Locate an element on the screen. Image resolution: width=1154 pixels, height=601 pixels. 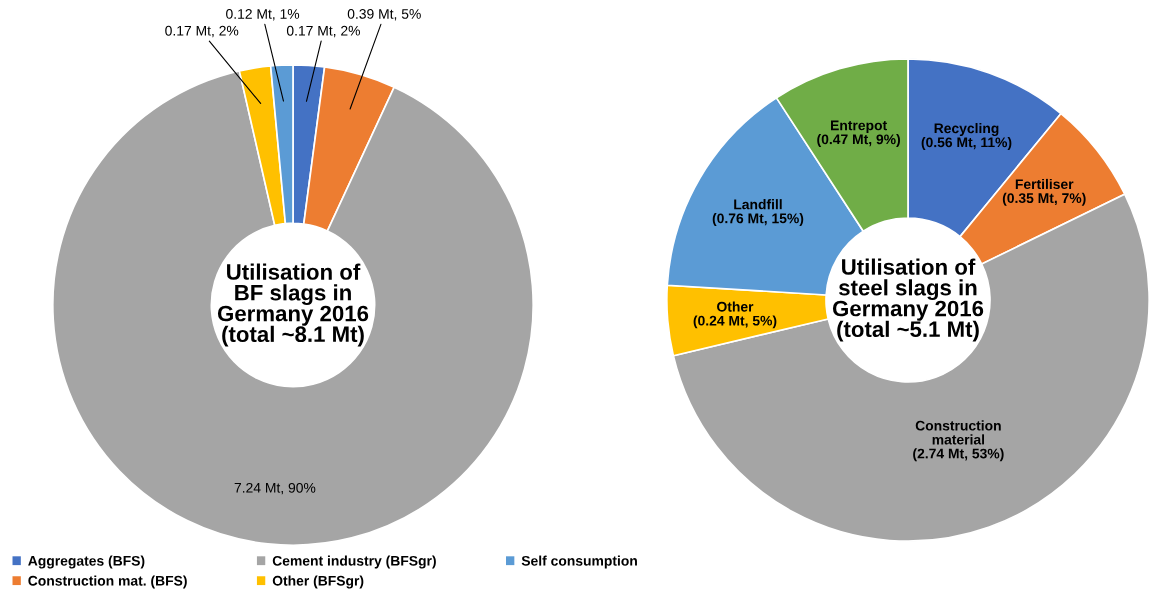
text: Utilisation of steel slags in Germany 2016 (total ~5.1 Mt) is located at coordinates (908, 300).